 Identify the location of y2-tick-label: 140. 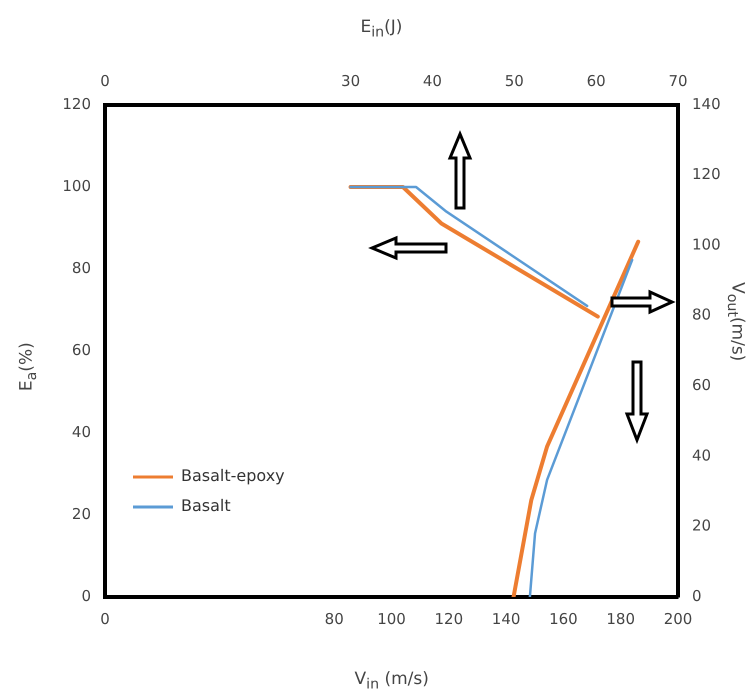
(706, 103).